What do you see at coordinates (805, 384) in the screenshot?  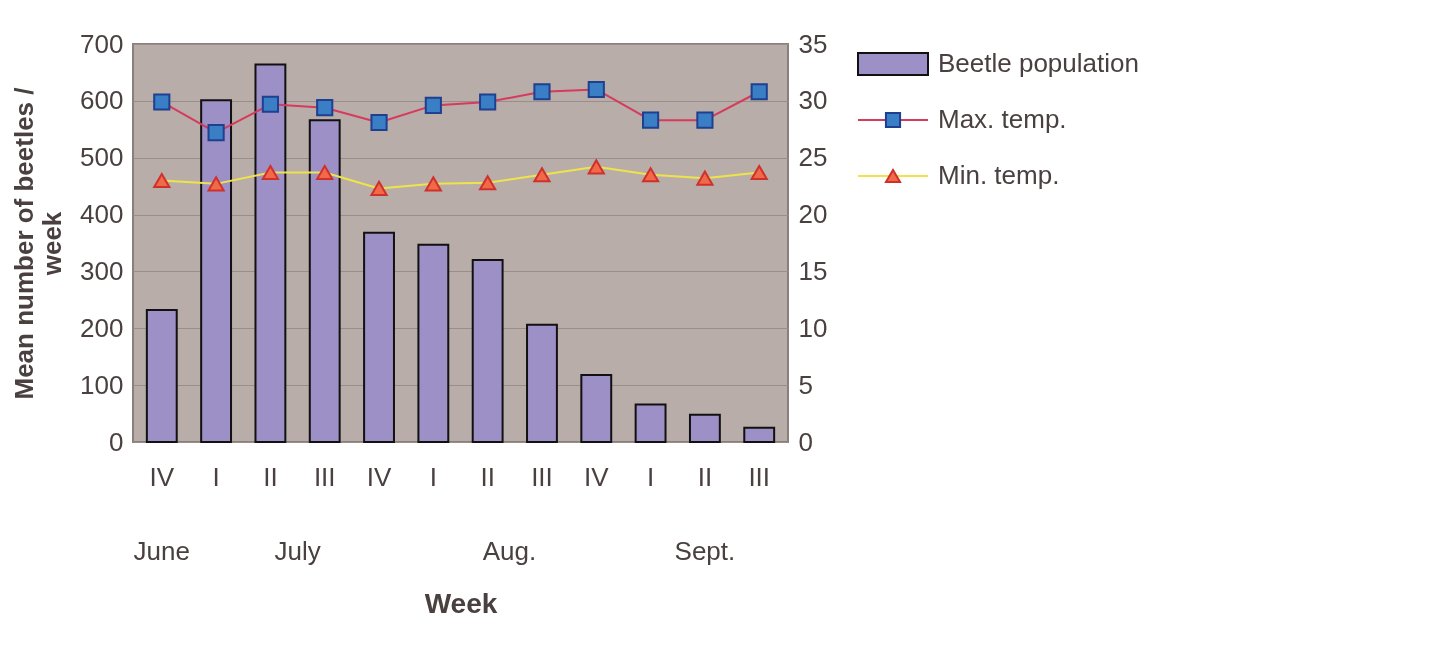 I see `y2-tick-label: 5` at bounding box center [805, 384].